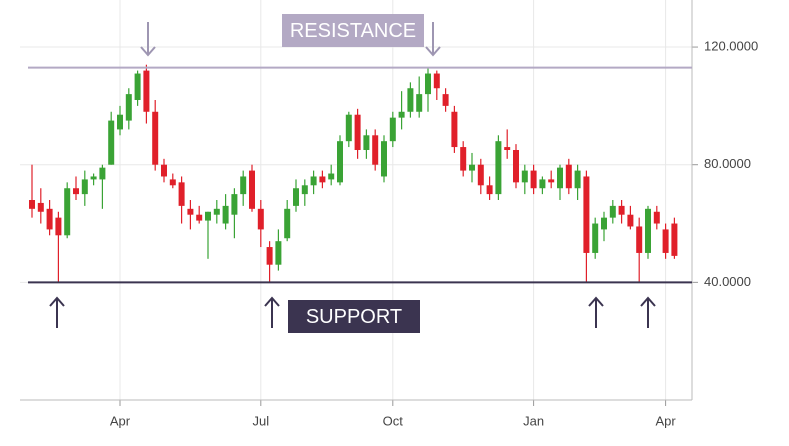  I want to click on x-tick-label: Jul, so click(260, 420).